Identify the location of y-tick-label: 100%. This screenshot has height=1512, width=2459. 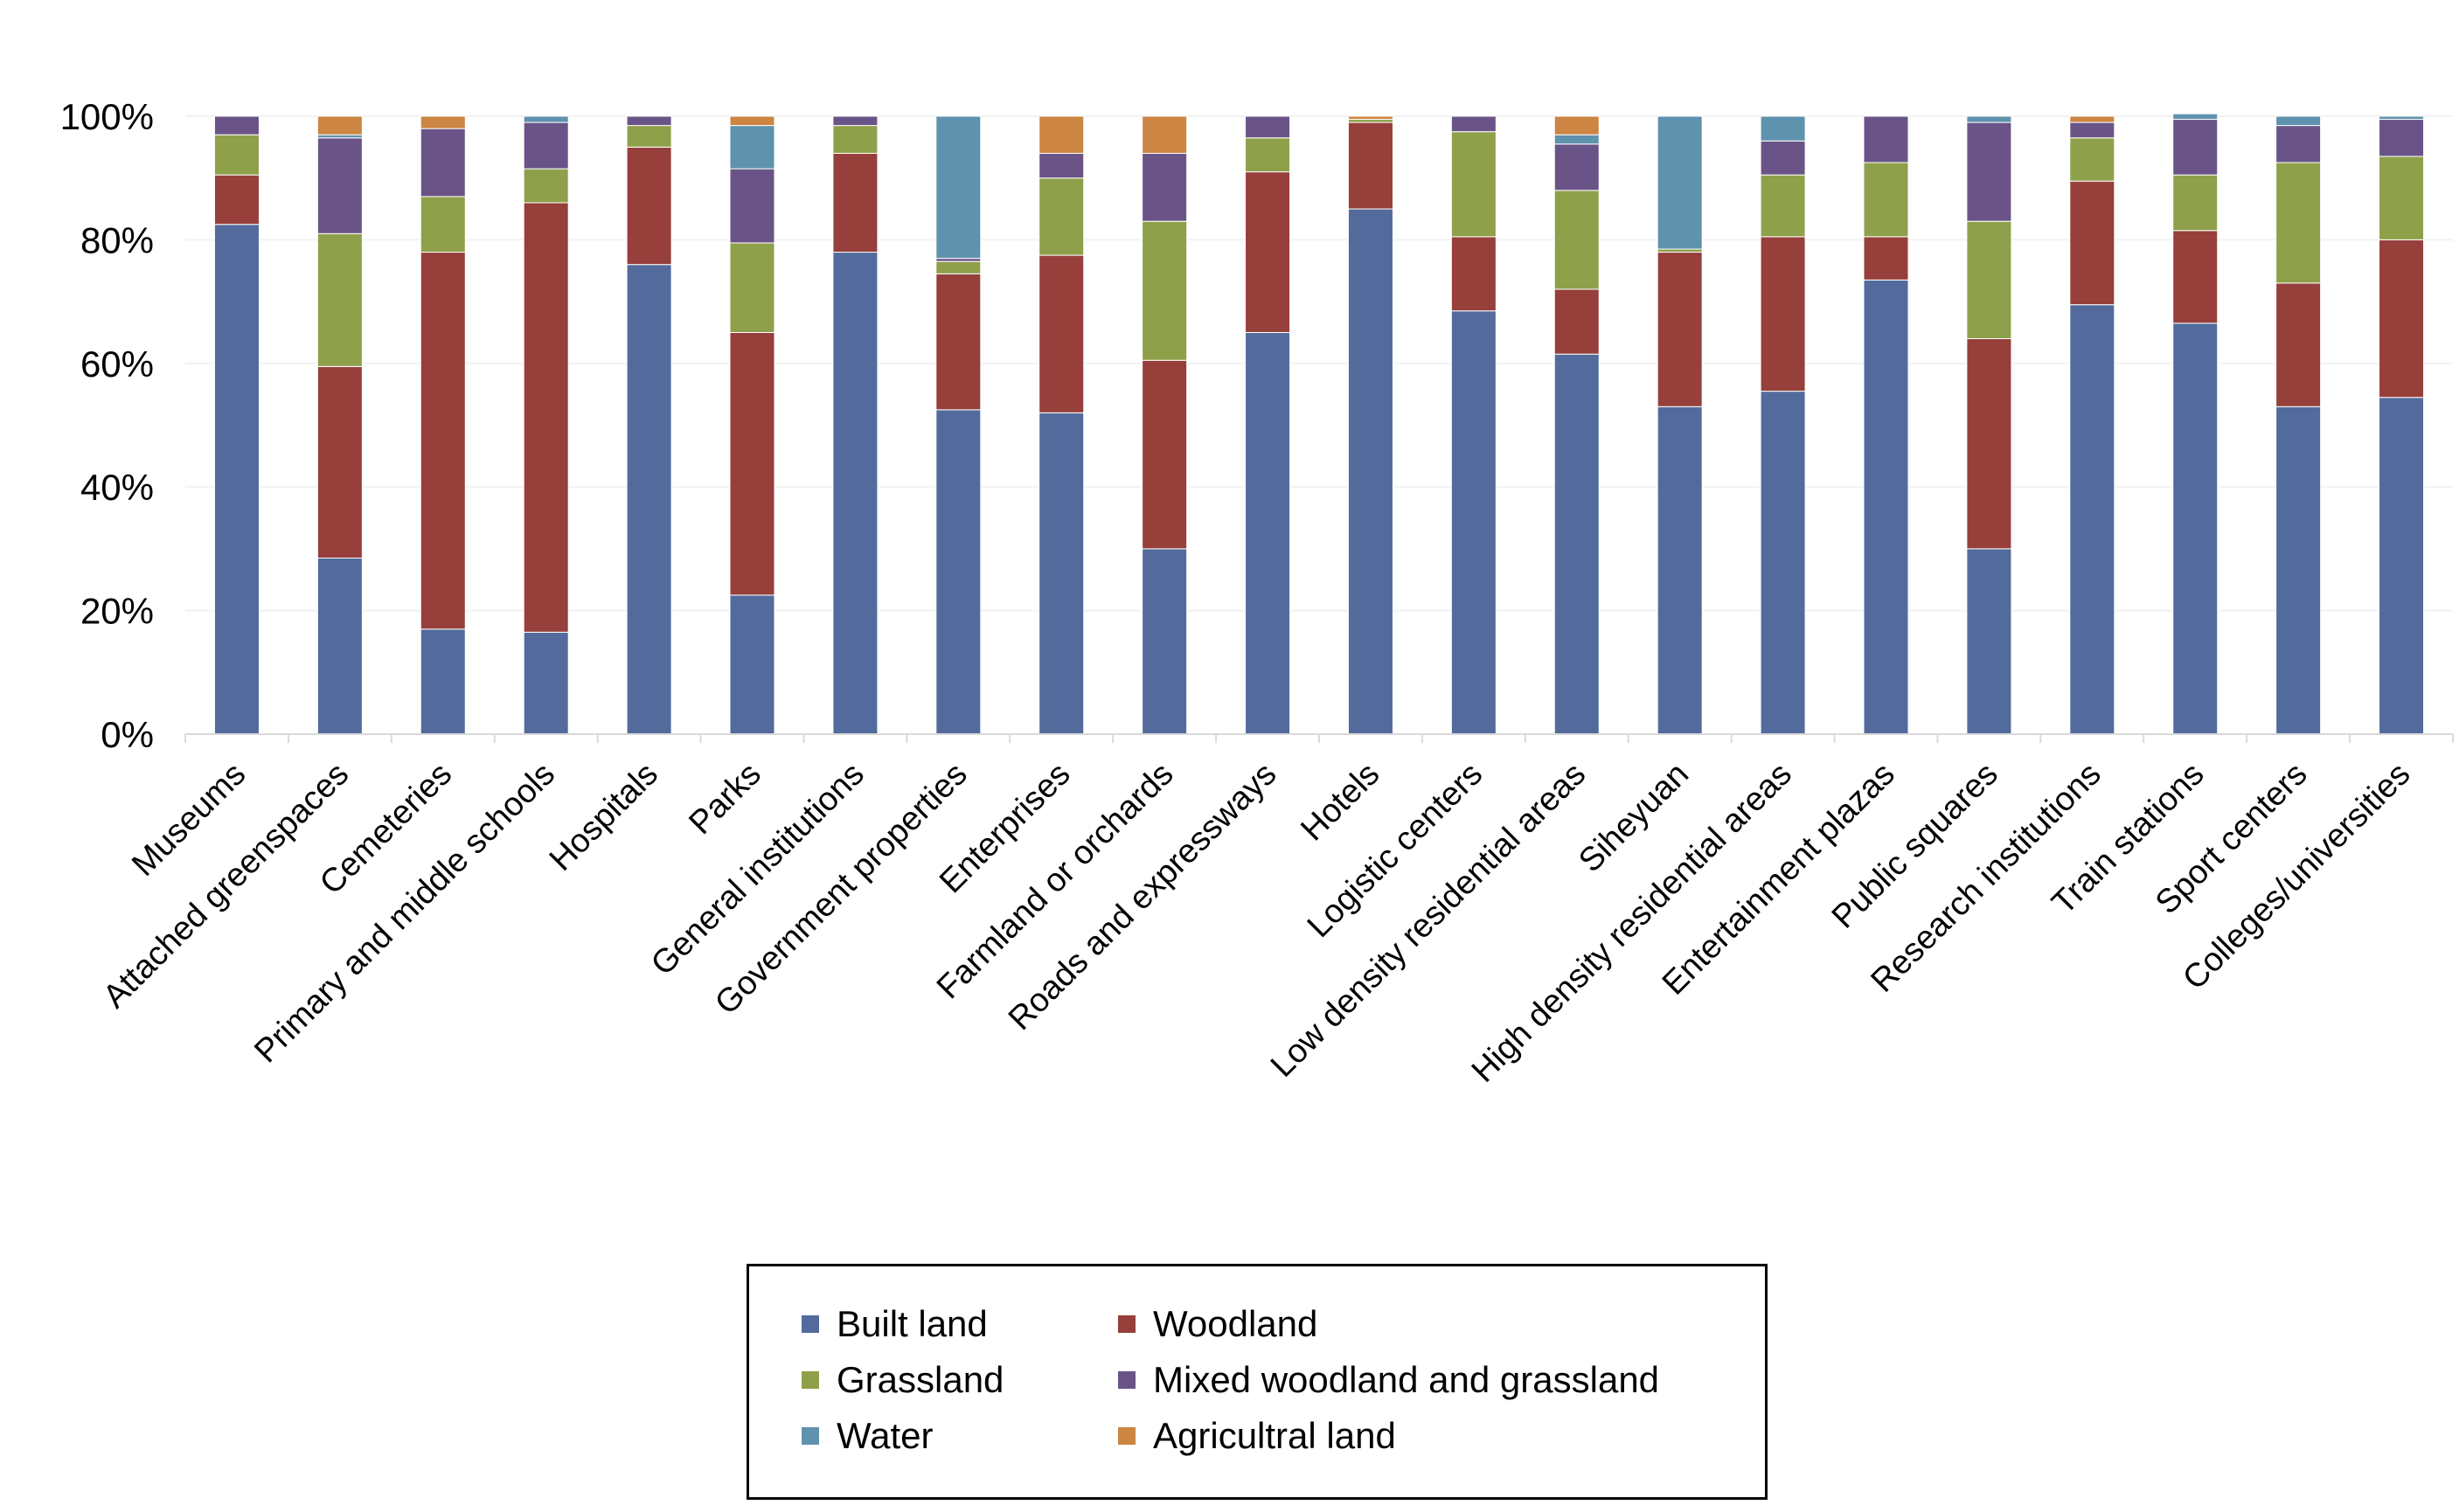
(107, 116).